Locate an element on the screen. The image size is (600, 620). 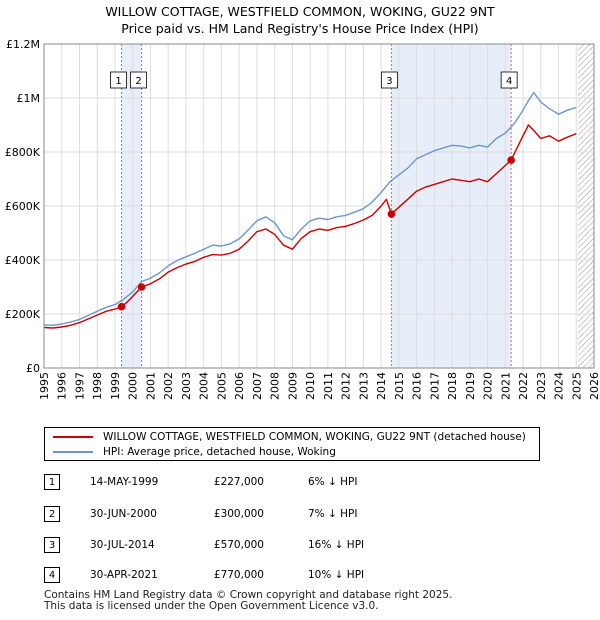
x-tick-label: 2012 is located at coordinates (346, 386).